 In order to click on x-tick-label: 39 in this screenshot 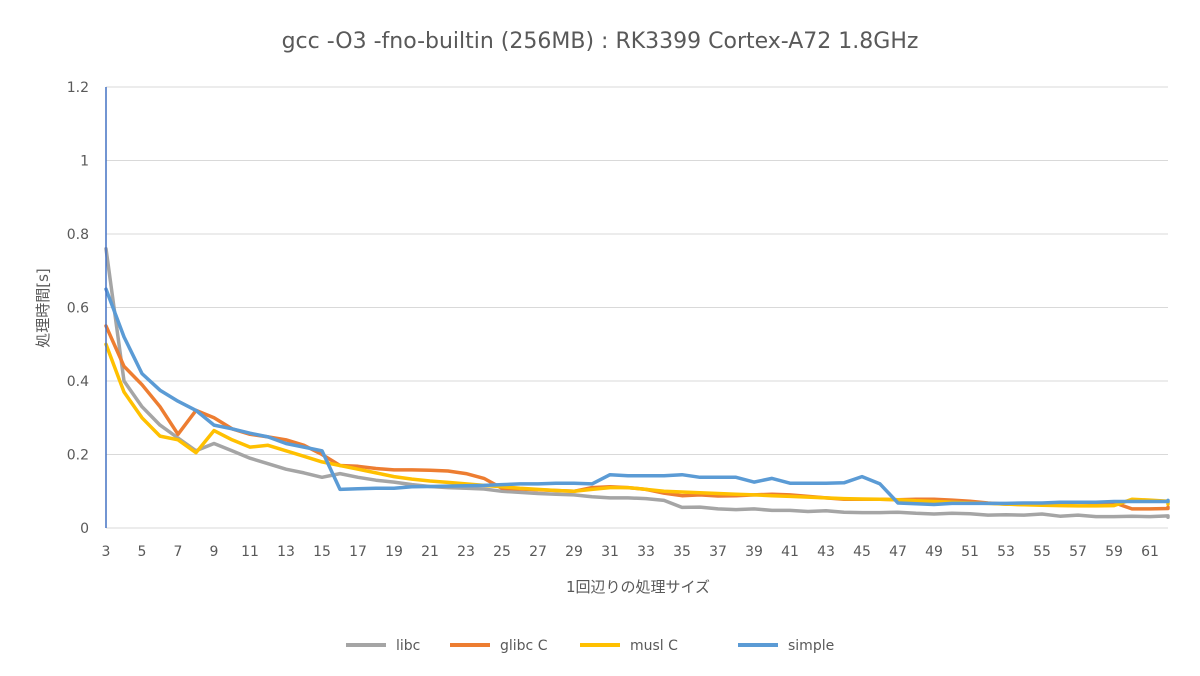, I will do `click(754, 552)`.